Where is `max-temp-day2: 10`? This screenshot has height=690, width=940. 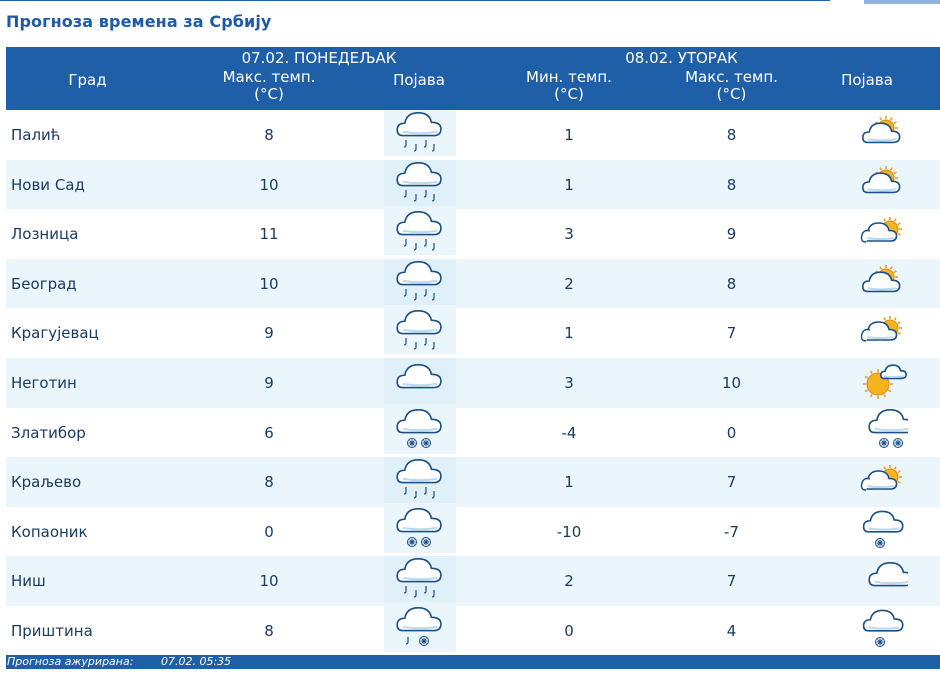 max-temp-day2: 10 is located at coordinates (731, 382).